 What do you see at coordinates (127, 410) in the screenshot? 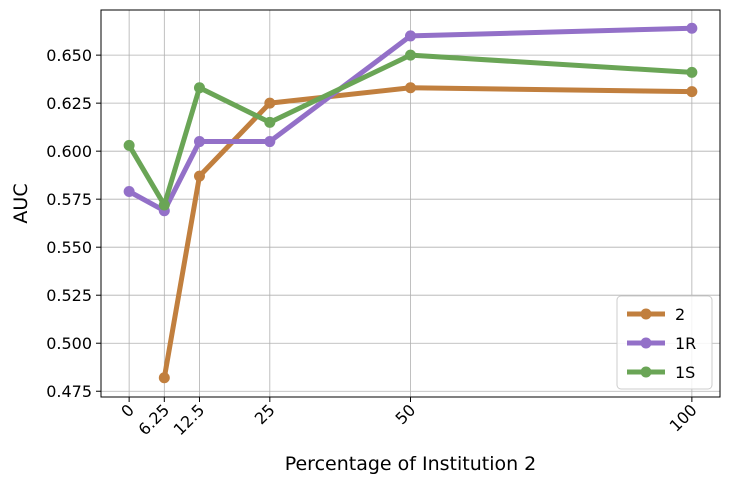
I see `x-tick-label: 0` at bounding box center [127, 410].